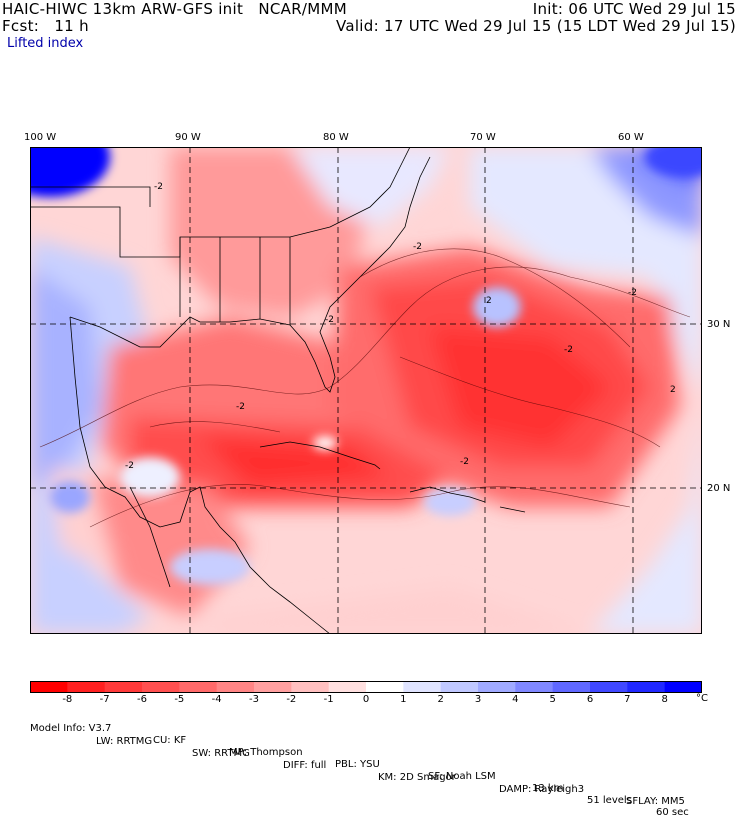 The image size is (740, 819). I want to click on colorbar-label: 5, so click(552, 699).